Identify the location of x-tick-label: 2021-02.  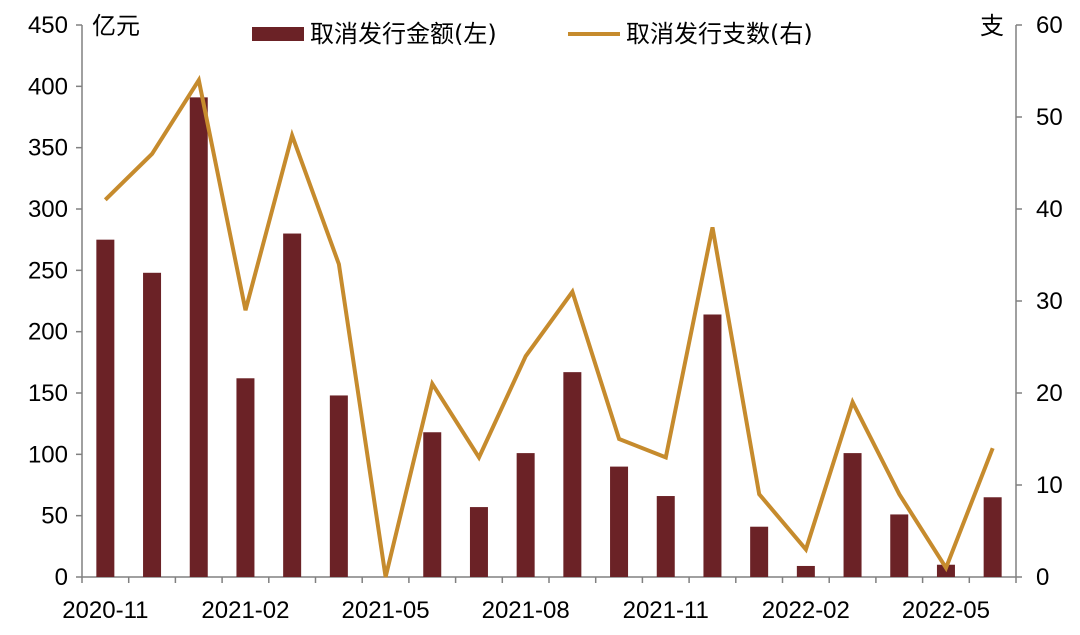
(245, 610).